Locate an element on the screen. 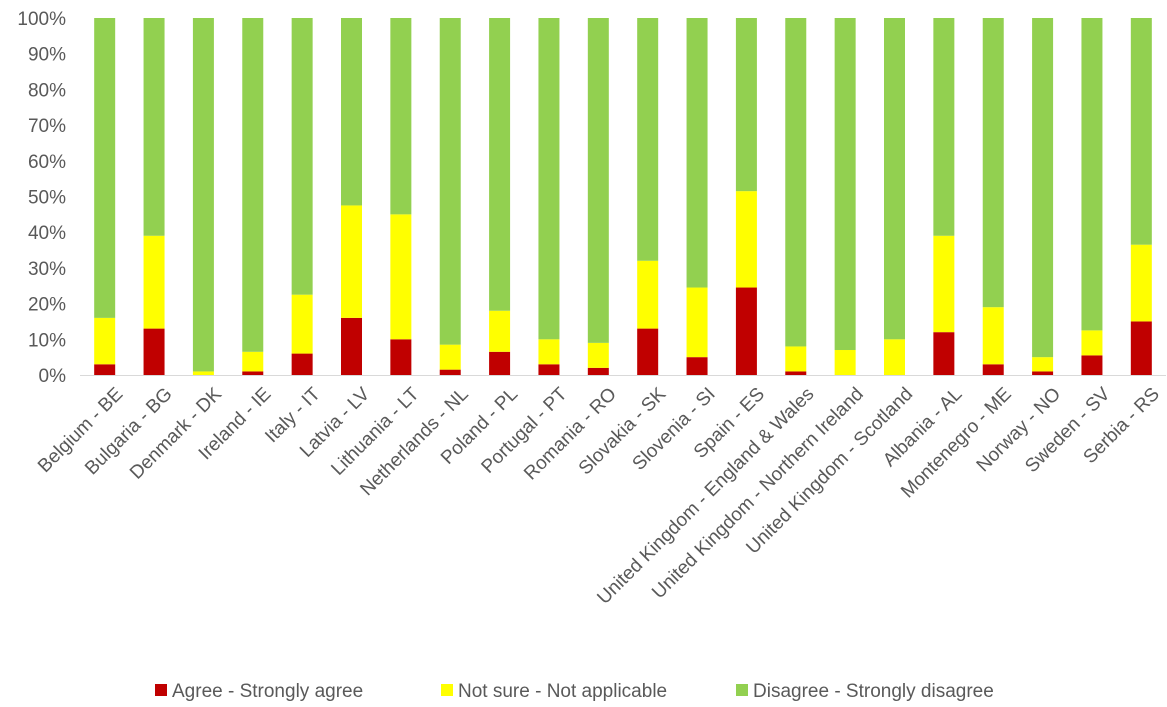 This screenshot has height=707, width=1167. legend-label: Not sure - Not applicable is located at coordinates (562, 691).